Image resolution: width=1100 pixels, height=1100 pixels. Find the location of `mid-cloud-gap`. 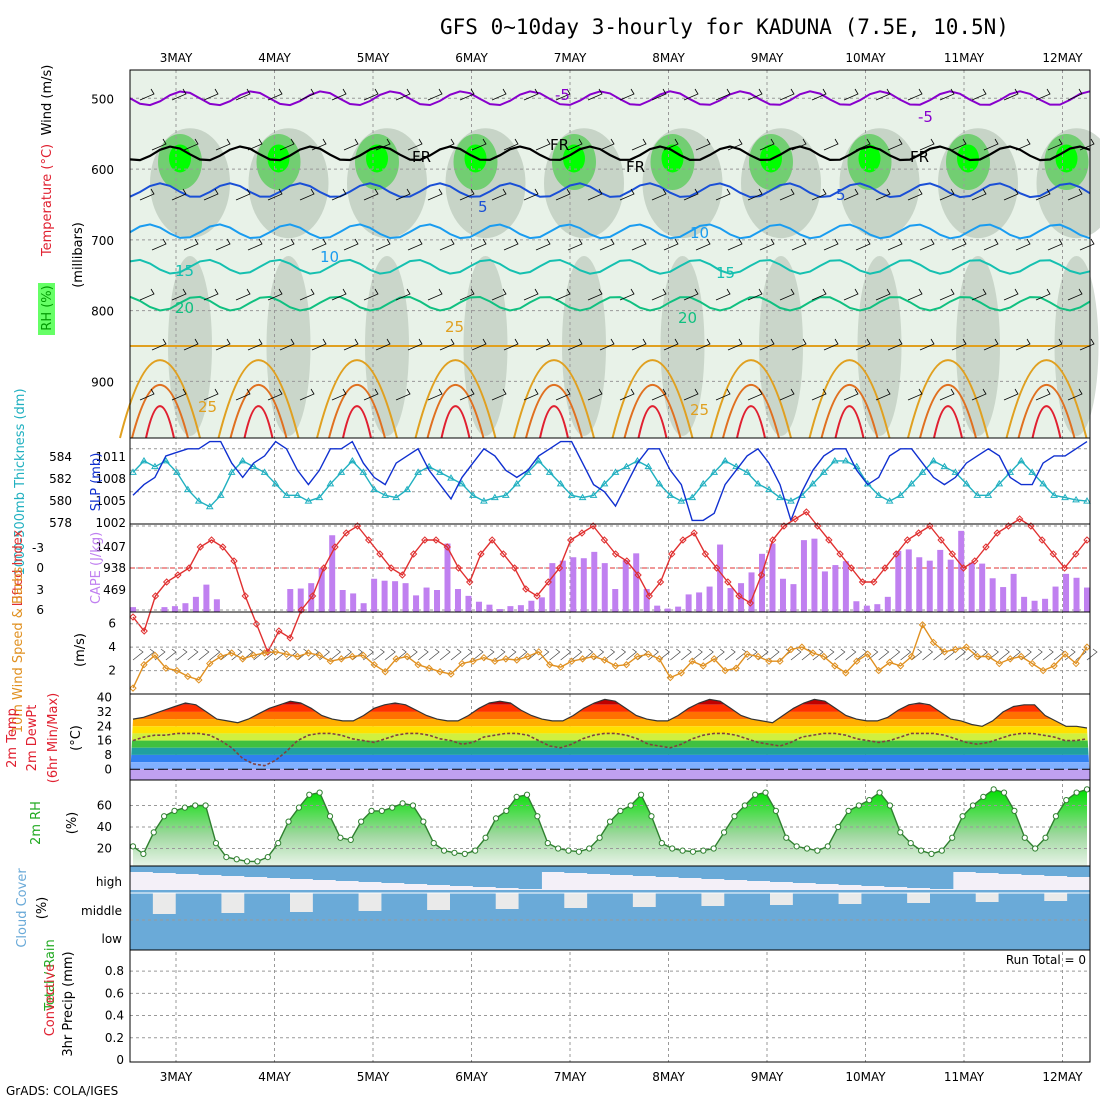

mid-cloud-gap is located at coordinates (233, 903).